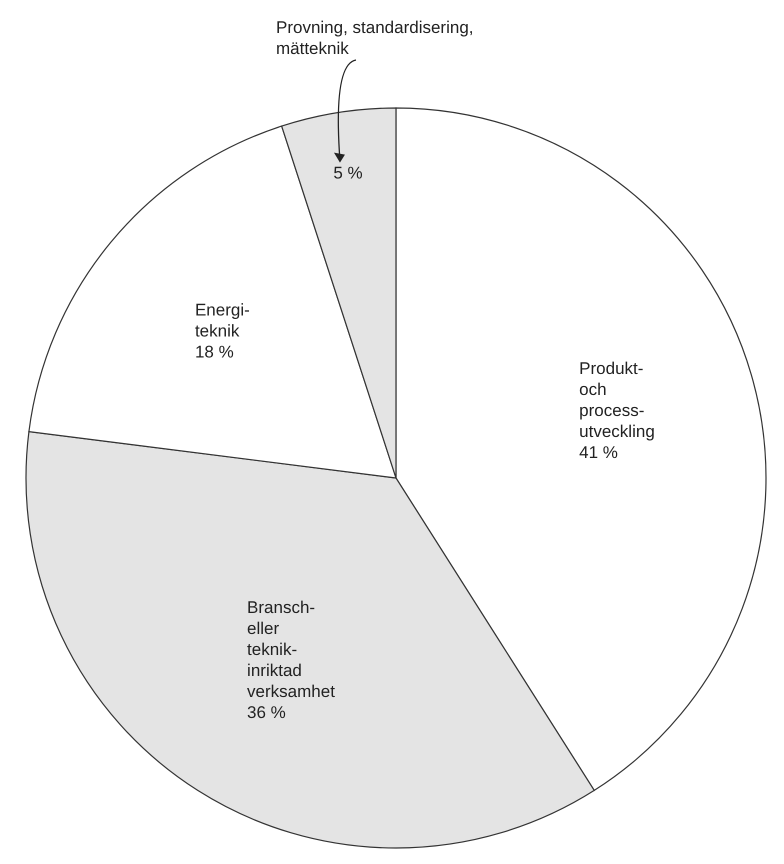 The width and height of the screenshot is (784, 864). What do you see at coordinates (375, 38) in the screenshot?
I see `slice-label: Provning, standardisering, mätteknik` at bounding box center [375, 38].